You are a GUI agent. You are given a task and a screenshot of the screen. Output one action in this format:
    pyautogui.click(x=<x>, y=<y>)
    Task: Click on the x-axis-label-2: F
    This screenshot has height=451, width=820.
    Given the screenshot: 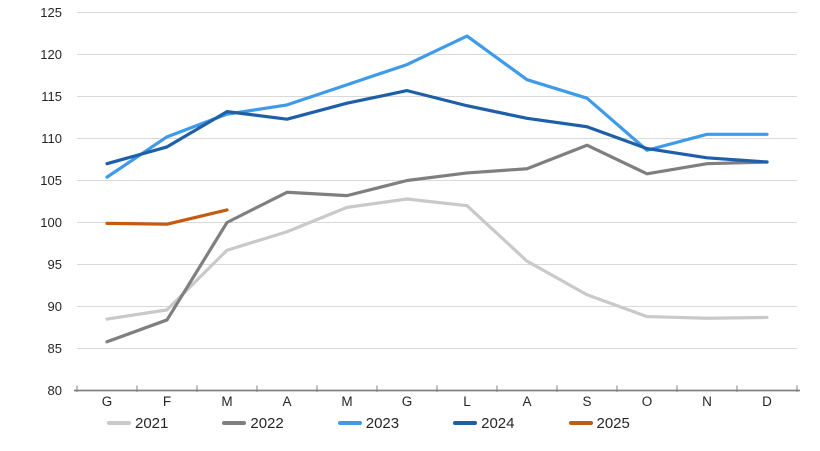 What is the action you would take?
    pyautogui.click(x=167, y=401)
    